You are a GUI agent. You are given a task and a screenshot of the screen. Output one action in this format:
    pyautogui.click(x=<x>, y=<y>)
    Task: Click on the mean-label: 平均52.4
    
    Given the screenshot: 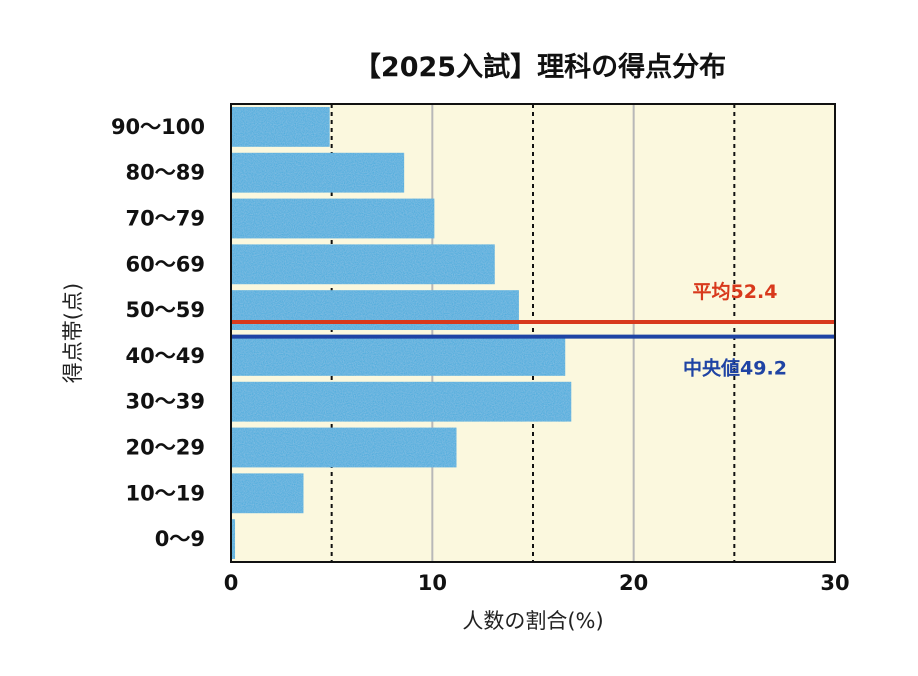 What is the action you would take?
    pyautogui.click(x=735, y=291)
    